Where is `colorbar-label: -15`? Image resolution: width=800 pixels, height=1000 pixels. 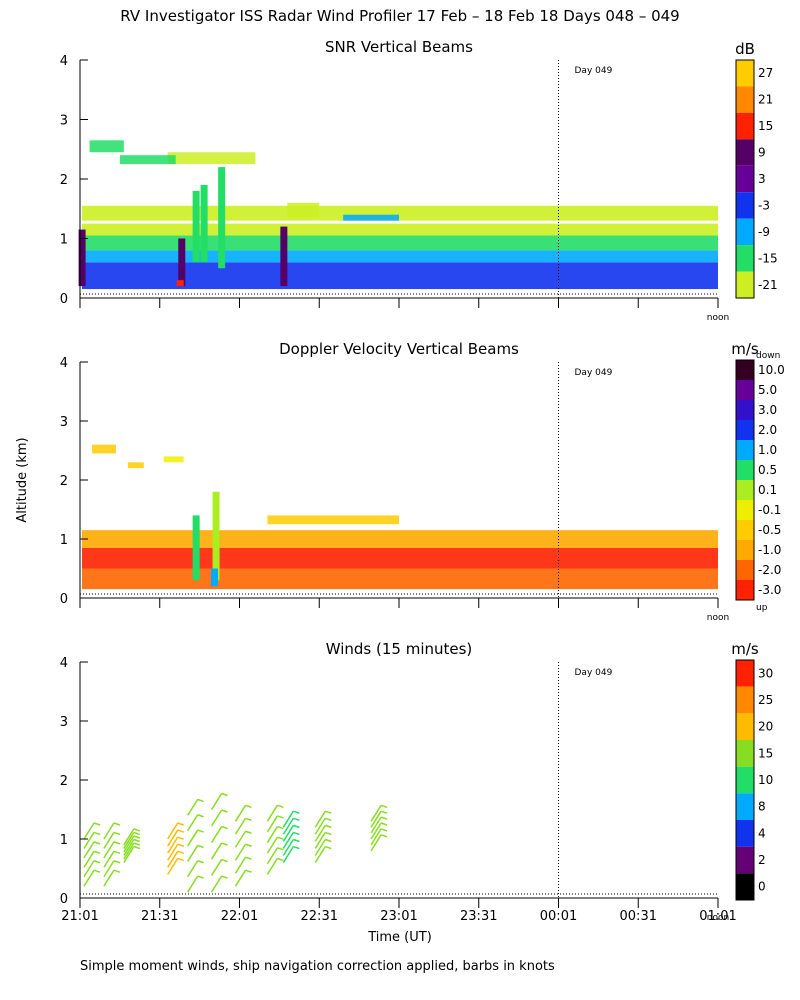 colorbar-label: -15 is located at coordinates (768, 258).